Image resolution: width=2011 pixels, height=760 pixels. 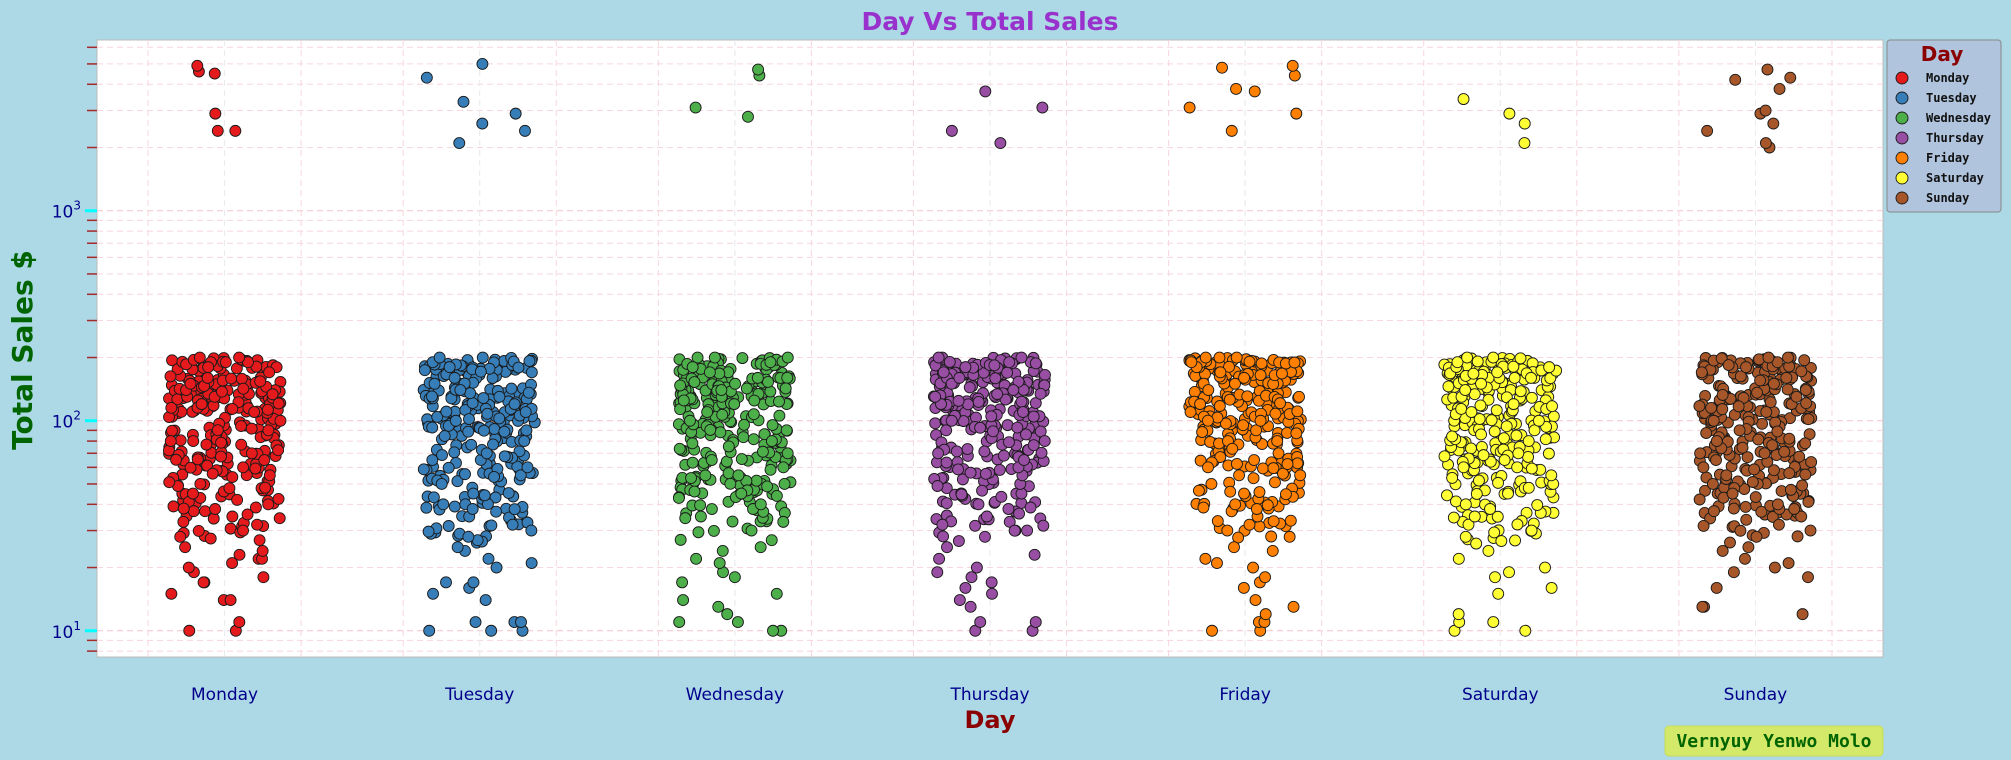 I want to click on x-tick-label: Saturday, so click(x=1500, y=695).